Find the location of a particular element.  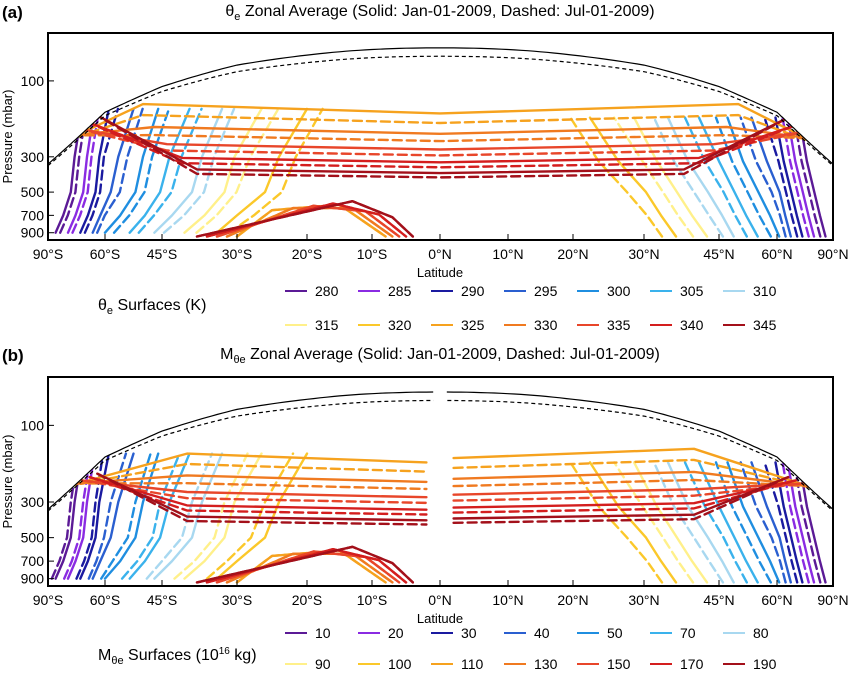

contour-300-dashed is located at coordinates (141, 170).